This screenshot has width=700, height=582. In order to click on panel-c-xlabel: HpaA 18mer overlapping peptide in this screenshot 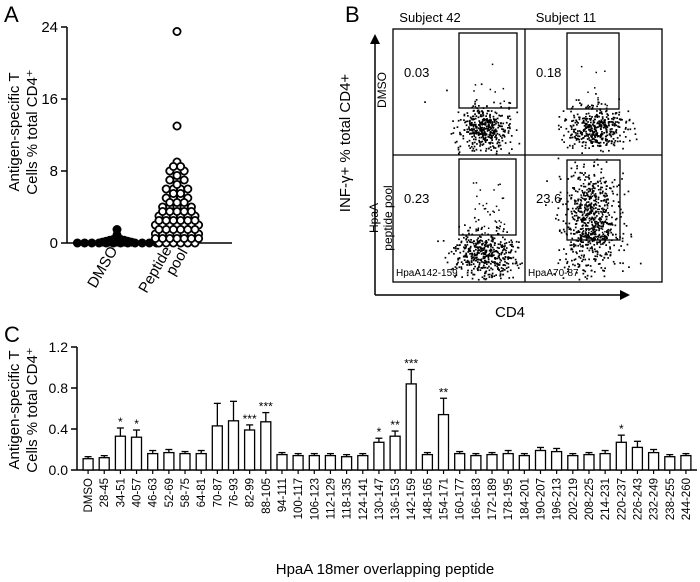, I will do `click(385, 569)`.